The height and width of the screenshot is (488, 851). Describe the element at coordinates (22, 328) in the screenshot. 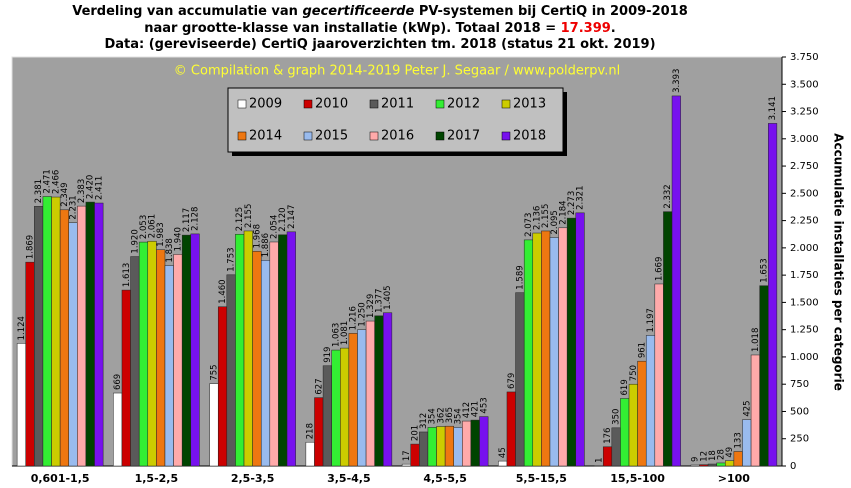

I see `value-label: 1.124` at that location.